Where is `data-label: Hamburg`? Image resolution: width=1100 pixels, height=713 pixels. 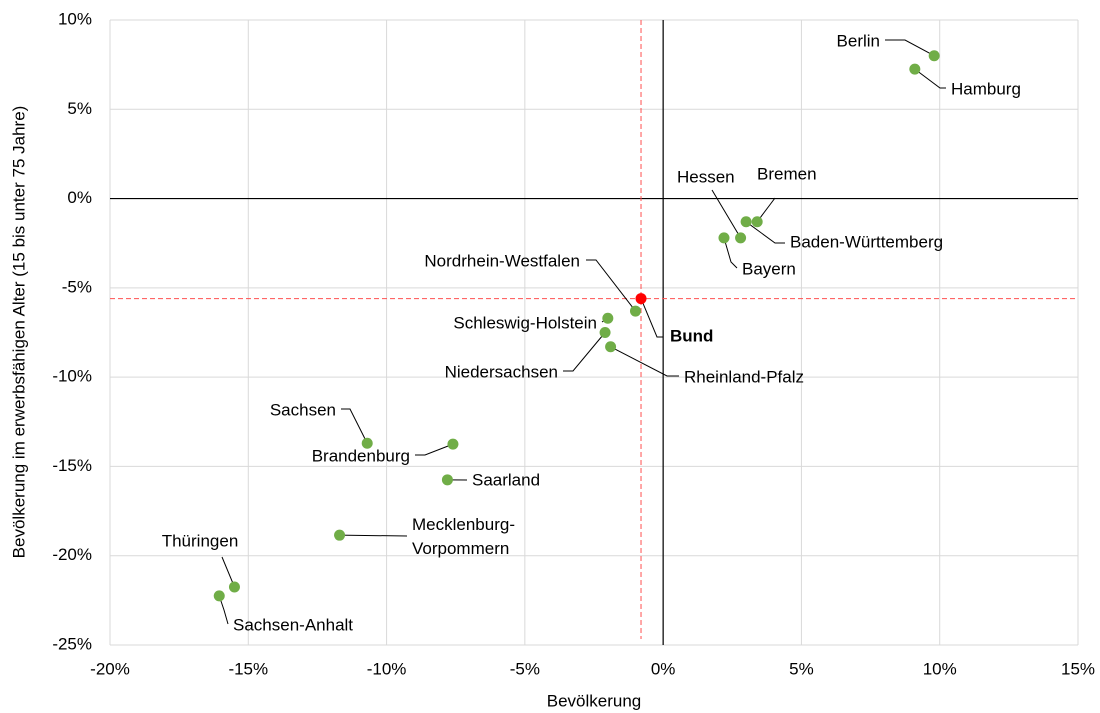 data-label: Hamburg is located at coordinates (986, 88).